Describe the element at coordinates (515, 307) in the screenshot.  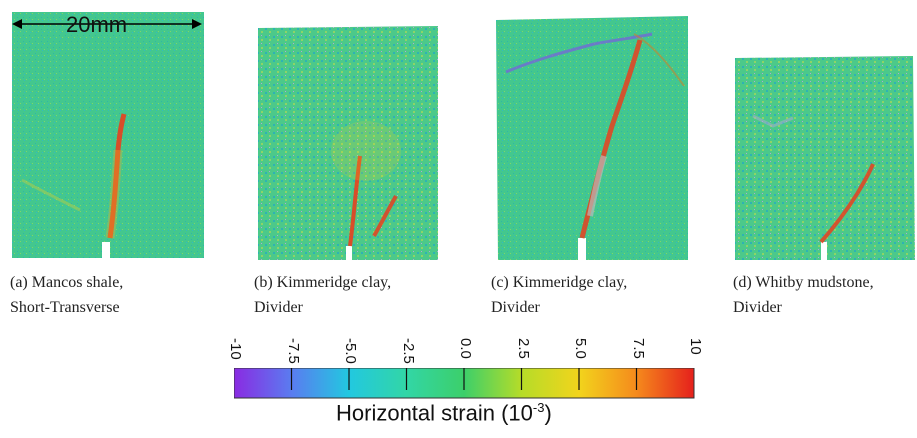
I see `panel-c-caption-line2: Divider` at that location.